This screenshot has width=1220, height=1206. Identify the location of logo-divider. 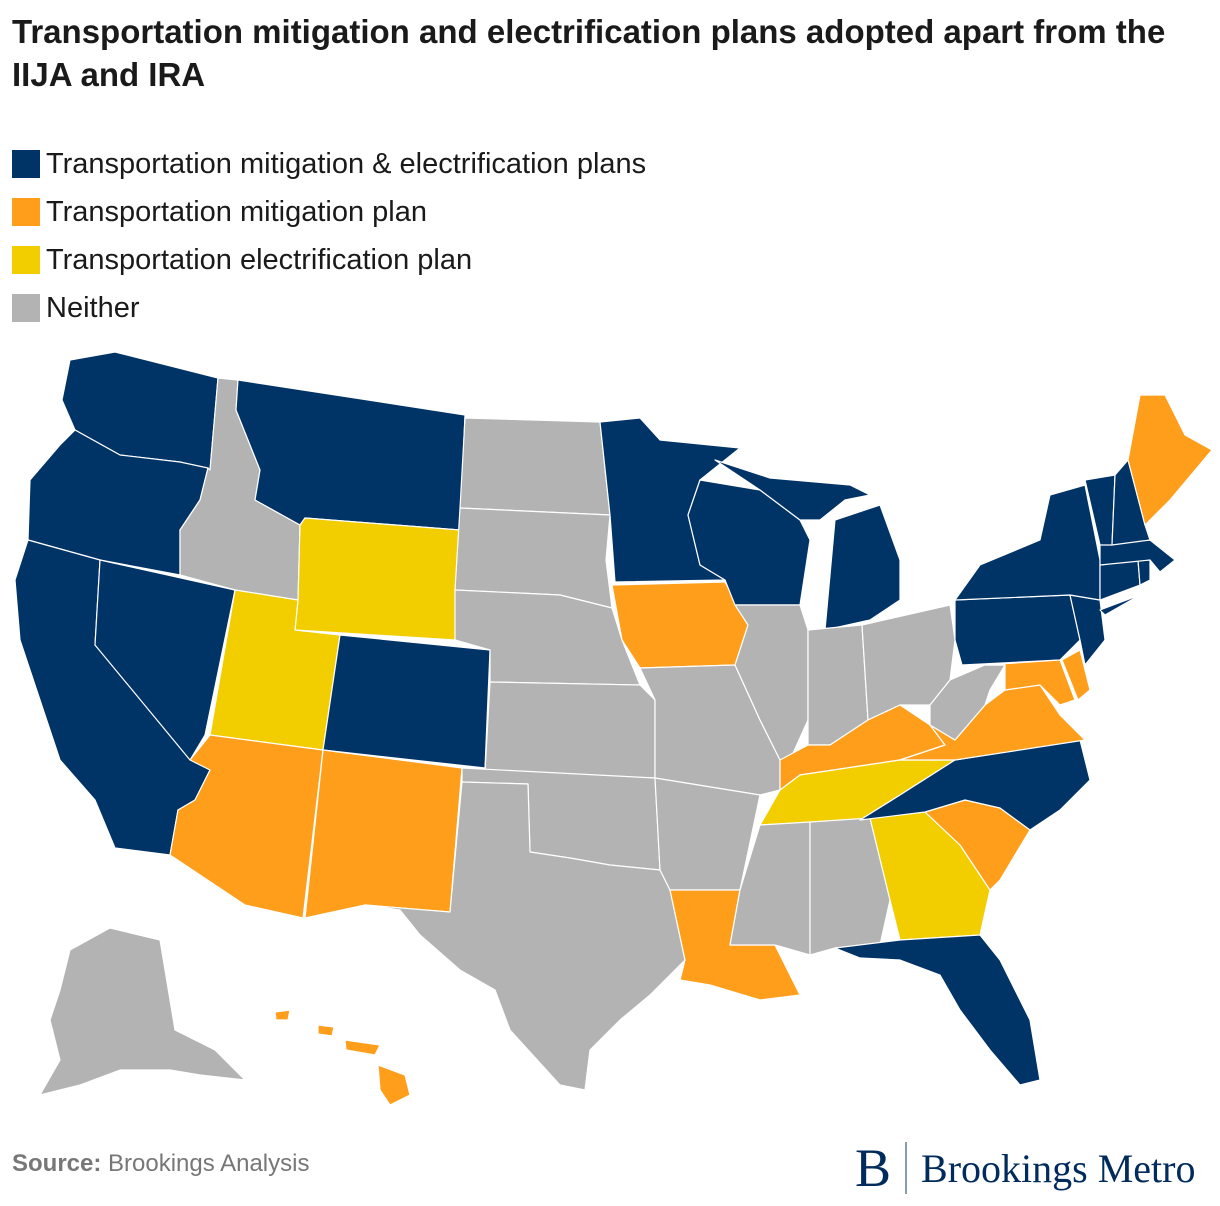
(906, 1168).